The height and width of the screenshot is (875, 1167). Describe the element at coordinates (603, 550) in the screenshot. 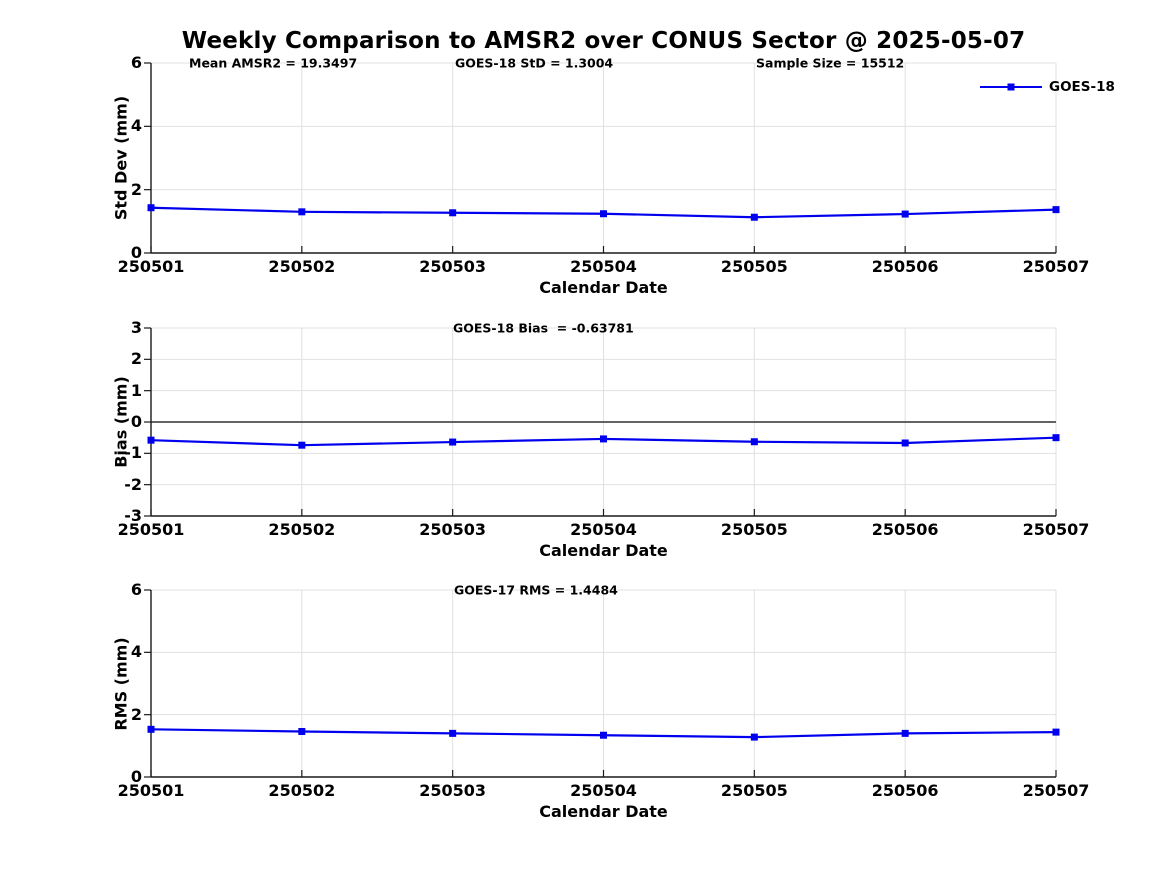

I see `bias-x-axis-label: Calendar Date` at that location.